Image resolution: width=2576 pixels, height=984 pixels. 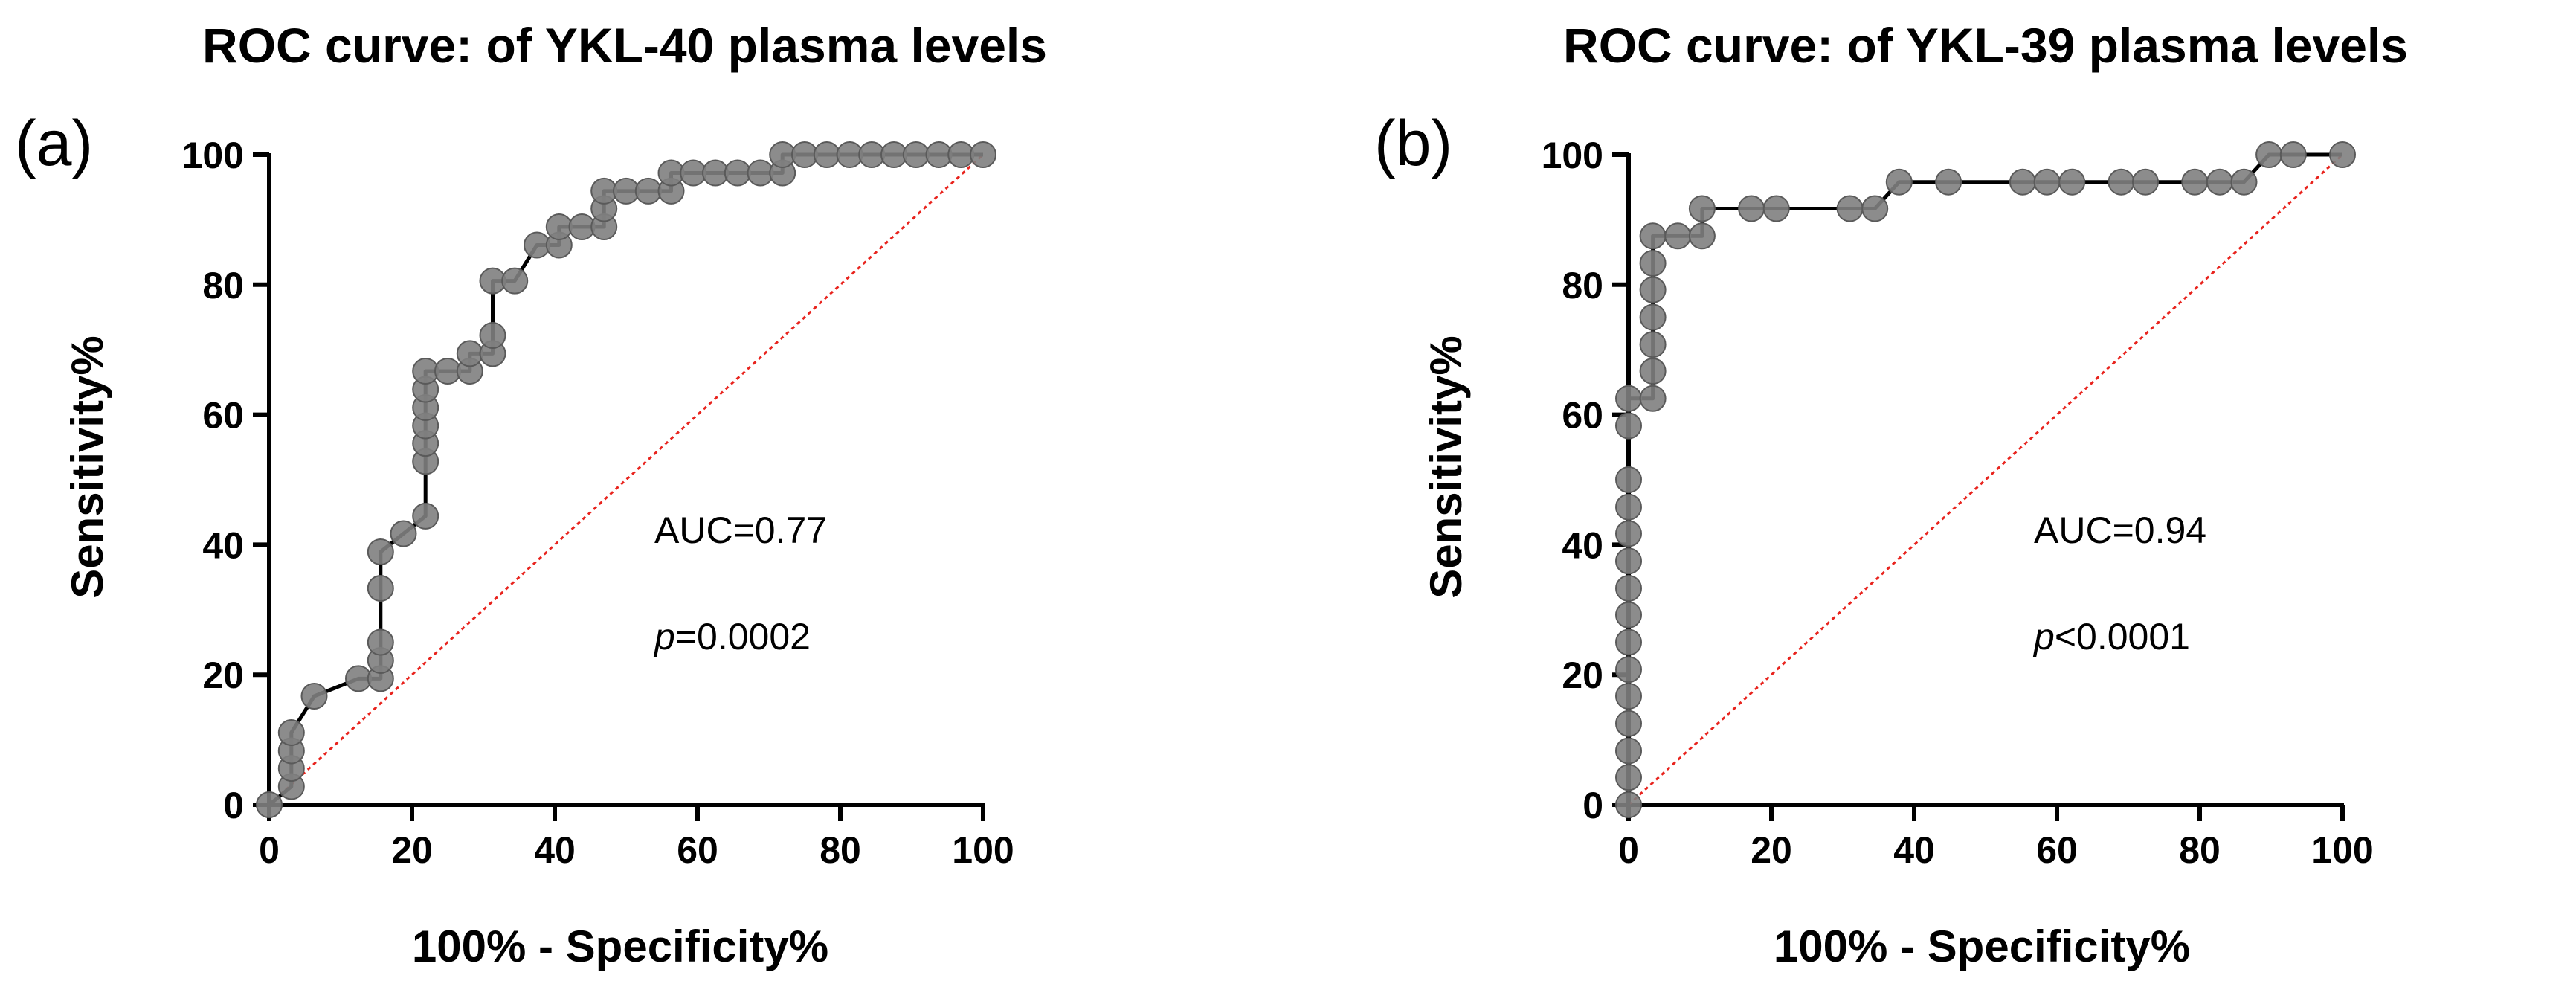 What do you see at coordinates (225, 480) in the screenshot?
I see `y-ticks: 0 20 40 60 80 100` at bounding box center [225, 480].